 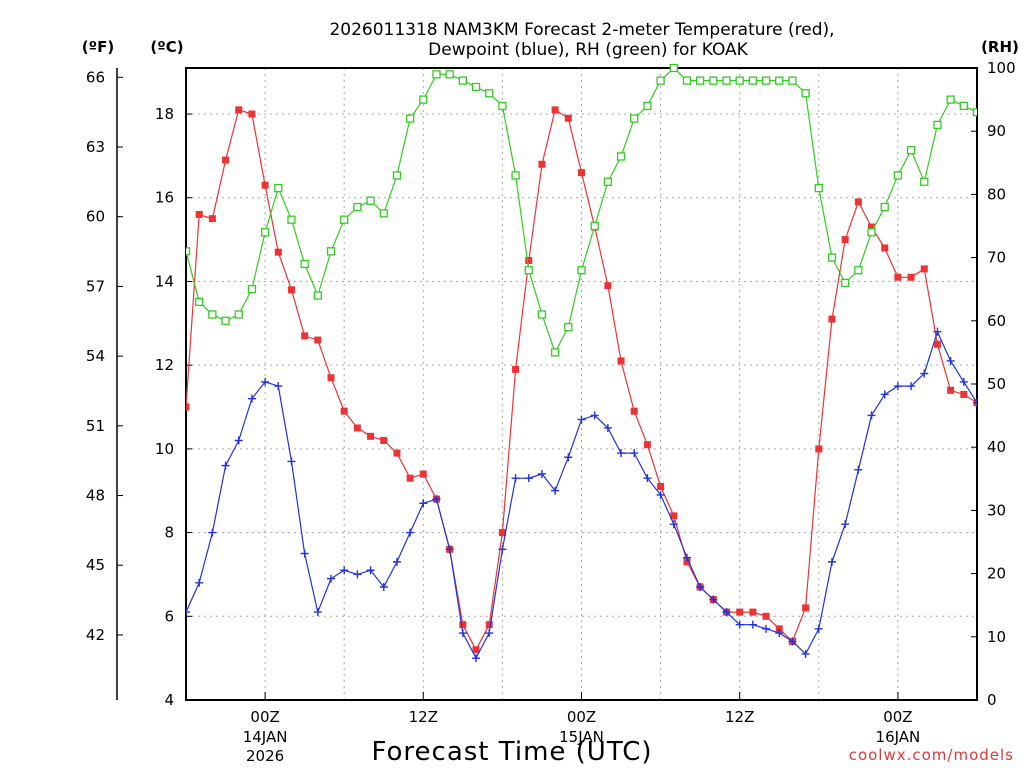 I want to click on rh-tick-label: 50, so click(x=996, y=384).